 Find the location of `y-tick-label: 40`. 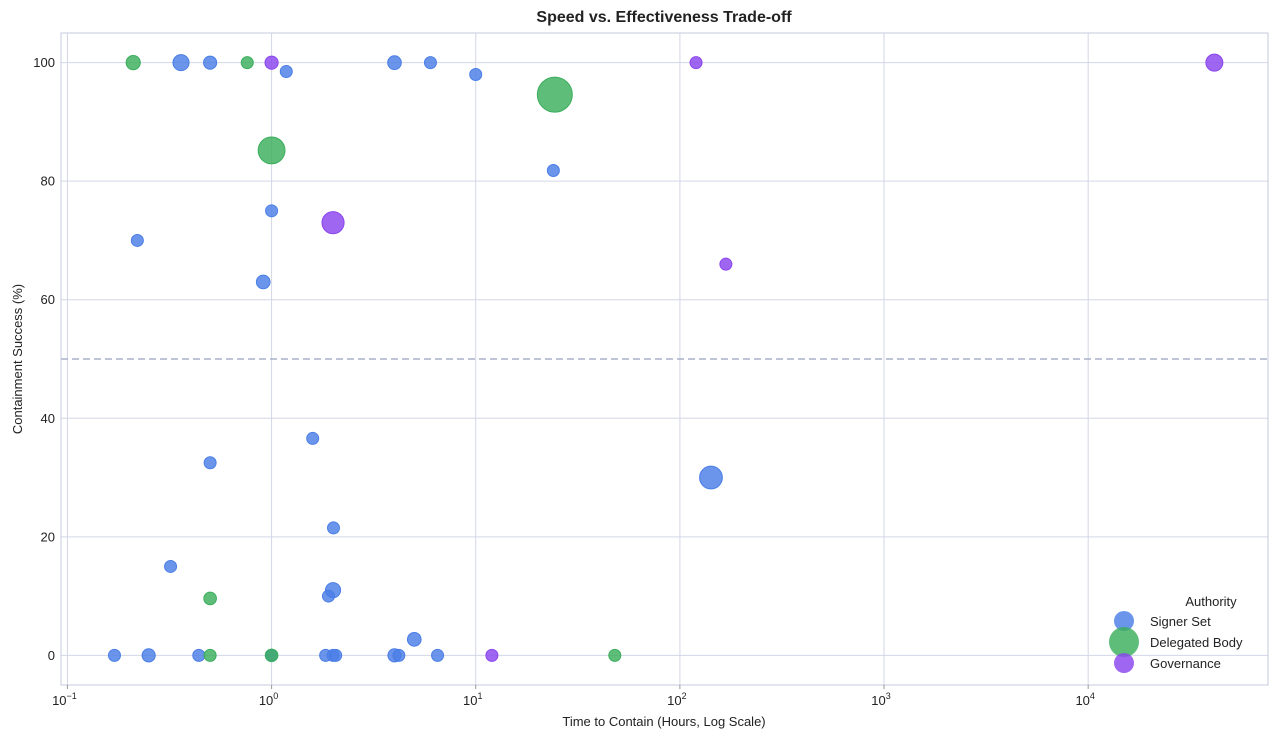

y-tick-label: 40 is located at coordinates (48, 418).